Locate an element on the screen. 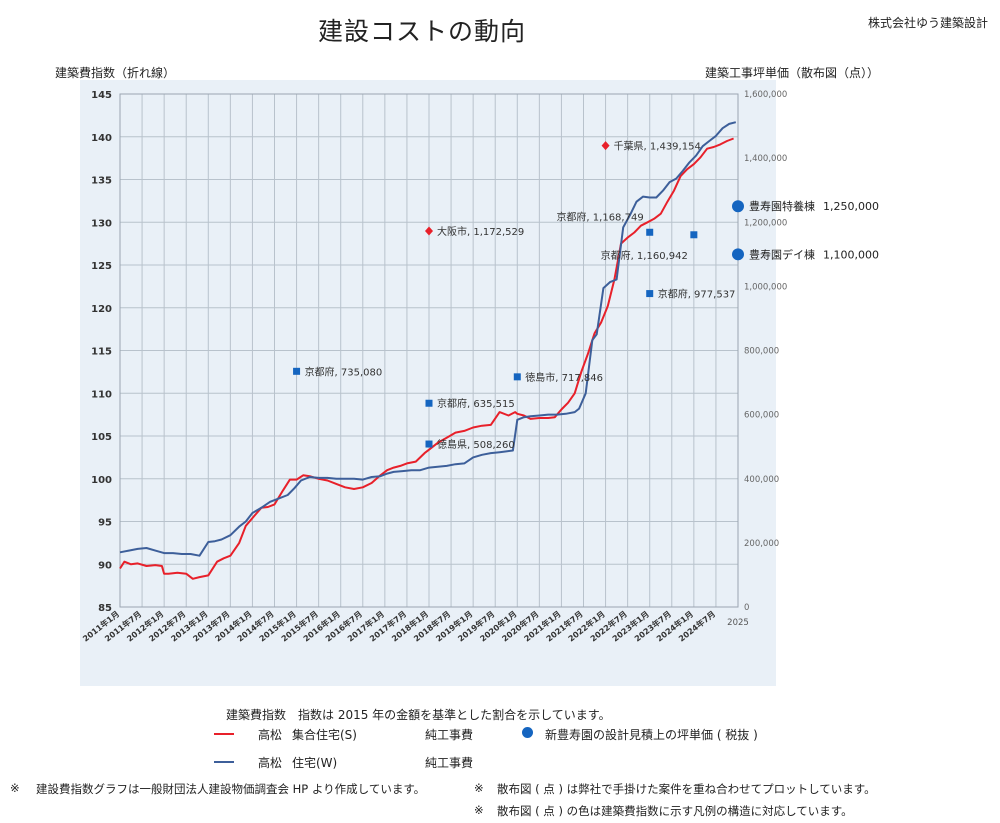 The width and height of the screenshot is (1000, 823). scatter-label: 京都府, 635,515 is located at coordinates (476, 403).